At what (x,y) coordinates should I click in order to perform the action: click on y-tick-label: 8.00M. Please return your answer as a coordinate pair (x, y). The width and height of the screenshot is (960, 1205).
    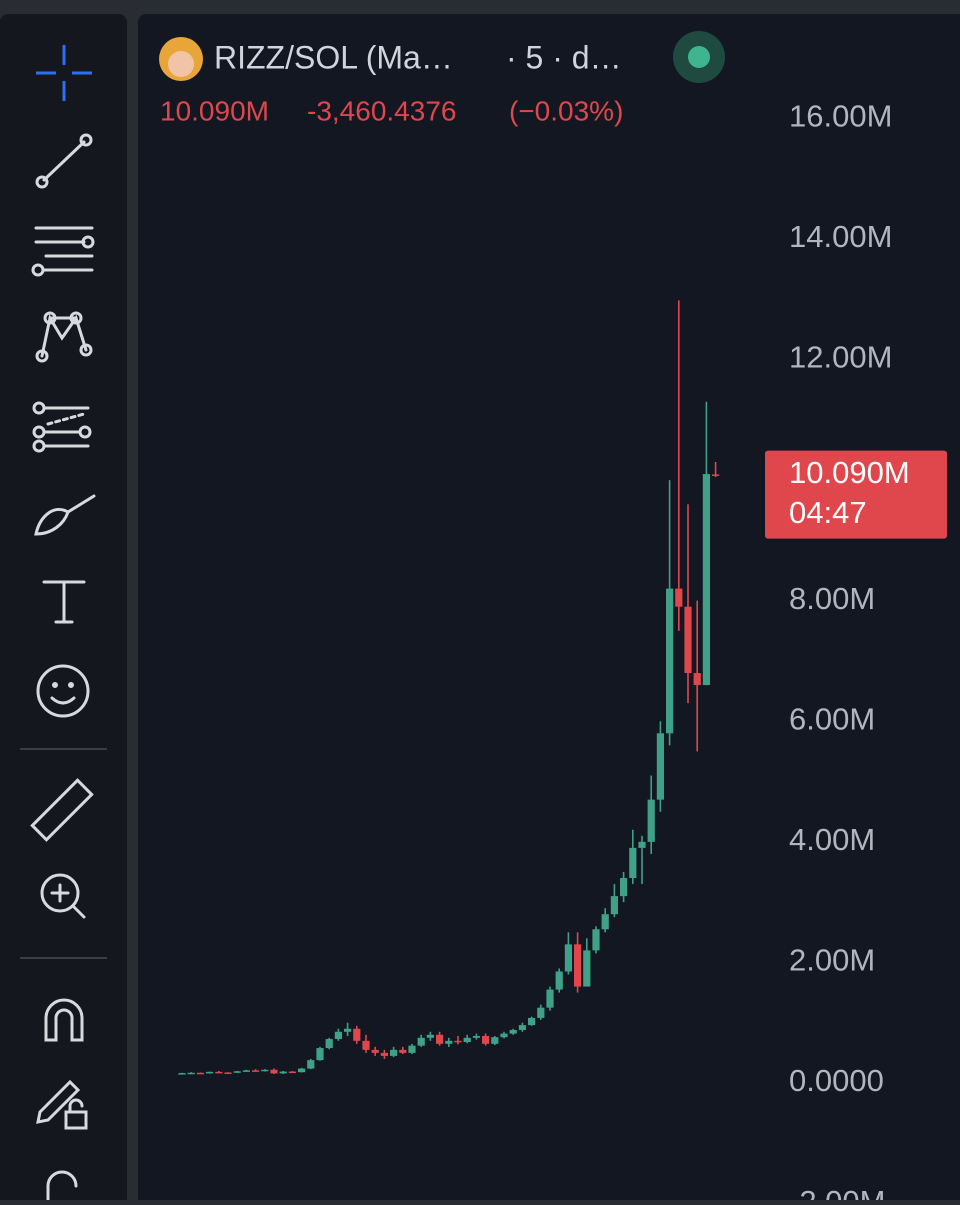
    Looking at the image, I should click on (832, 598).